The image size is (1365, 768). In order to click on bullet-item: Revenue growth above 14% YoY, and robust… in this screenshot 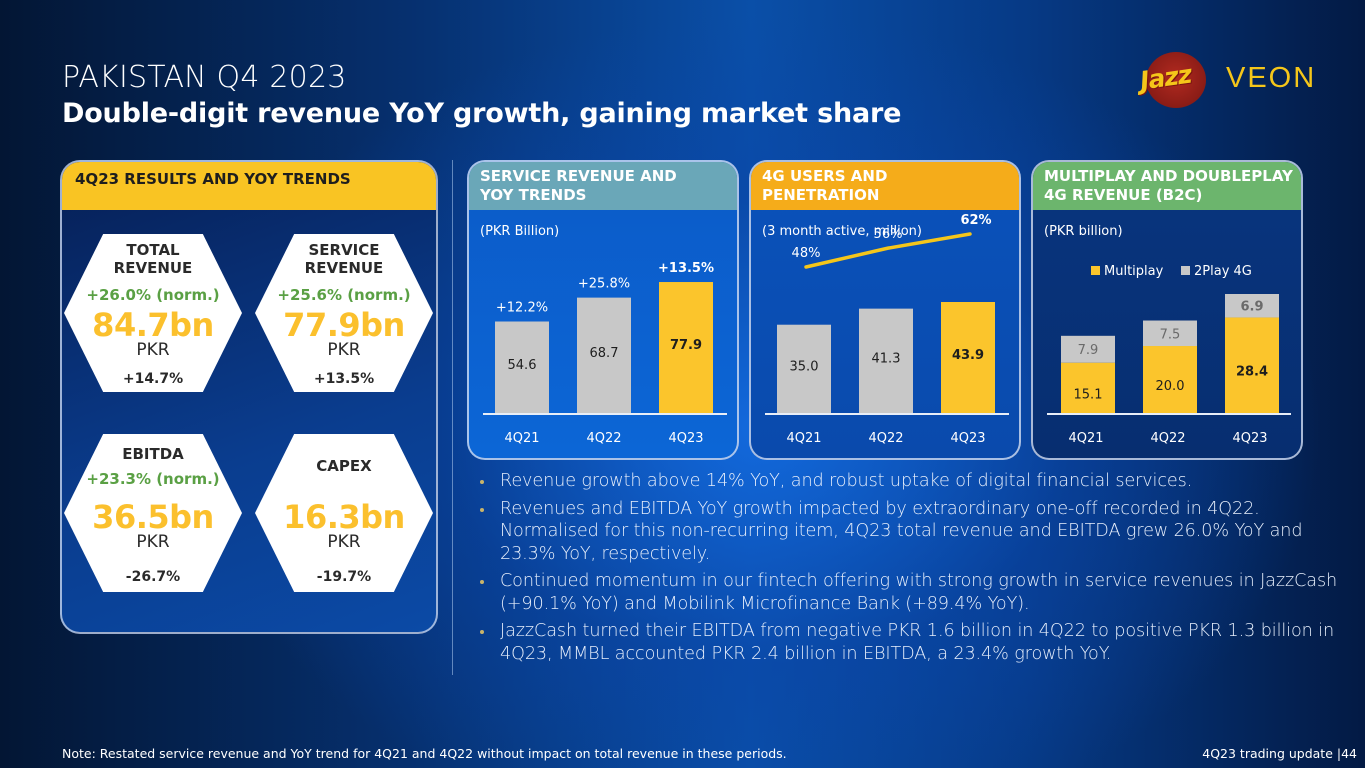, I will do `click(918, 481)`.